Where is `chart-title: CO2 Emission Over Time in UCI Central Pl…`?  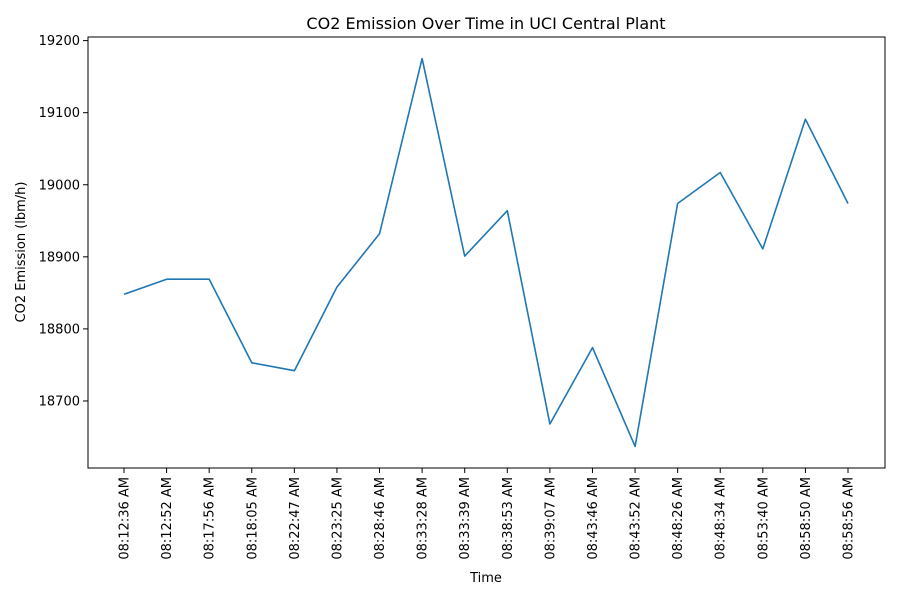 chart-title: CO2 Emission Over Time in UCI Central Pl… is located at coordinates (485, 23).